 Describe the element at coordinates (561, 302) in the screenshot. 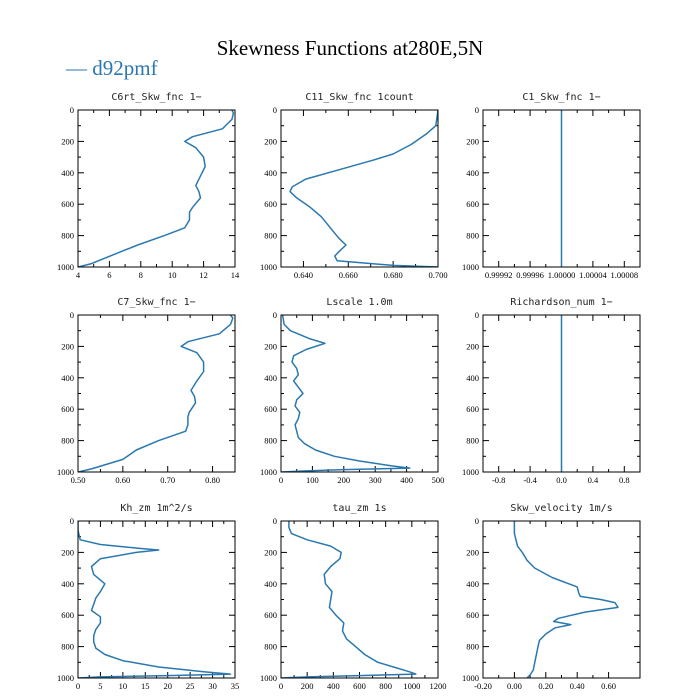

I see `chart-title: Richardson_num 1−` at that location.